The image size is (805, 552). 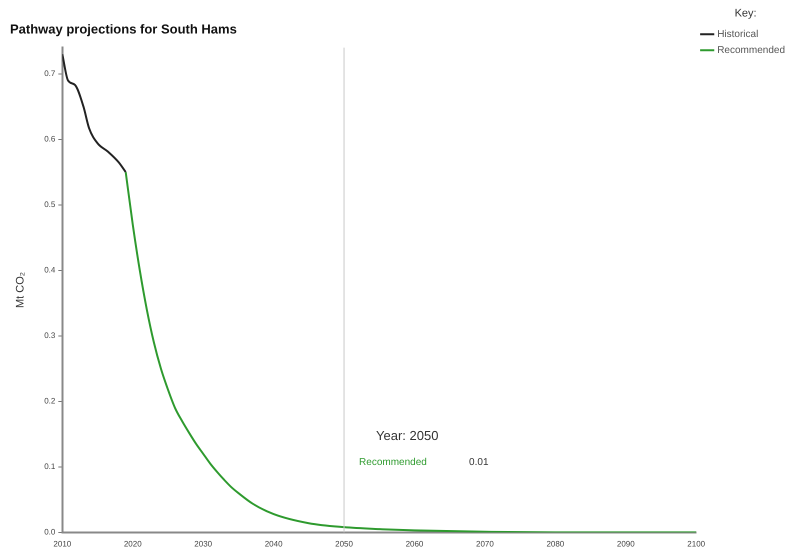 I want to click on annotation: Year: 2050, so click(x=407, y=435).